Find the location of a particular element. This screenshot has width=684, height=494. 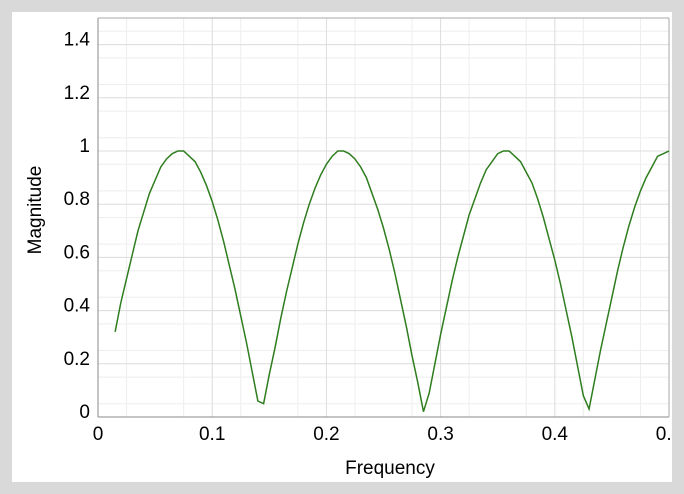

x-tick-label: 0 is located at coordinates (98, 434).